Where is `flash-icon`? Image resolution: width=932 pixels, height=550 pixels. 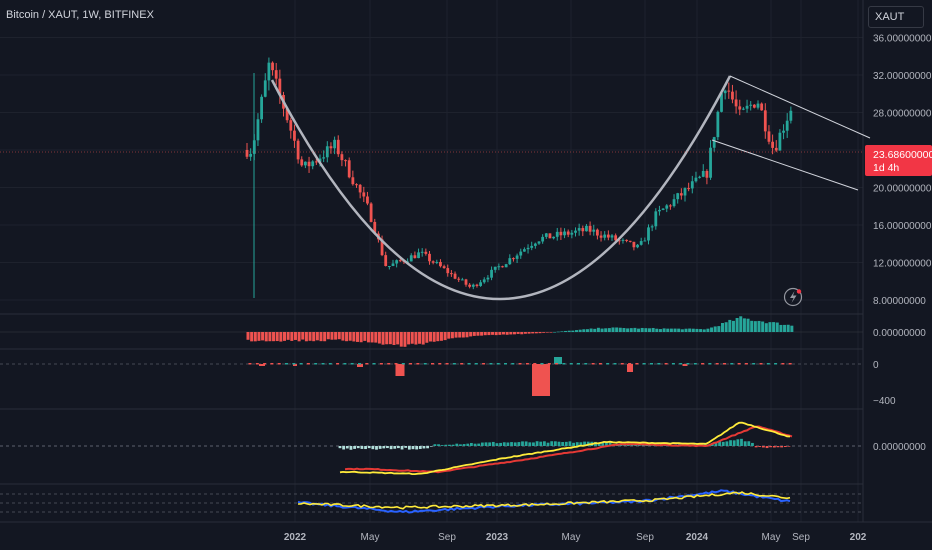
flash-icon is located at coordinates (793, 297).